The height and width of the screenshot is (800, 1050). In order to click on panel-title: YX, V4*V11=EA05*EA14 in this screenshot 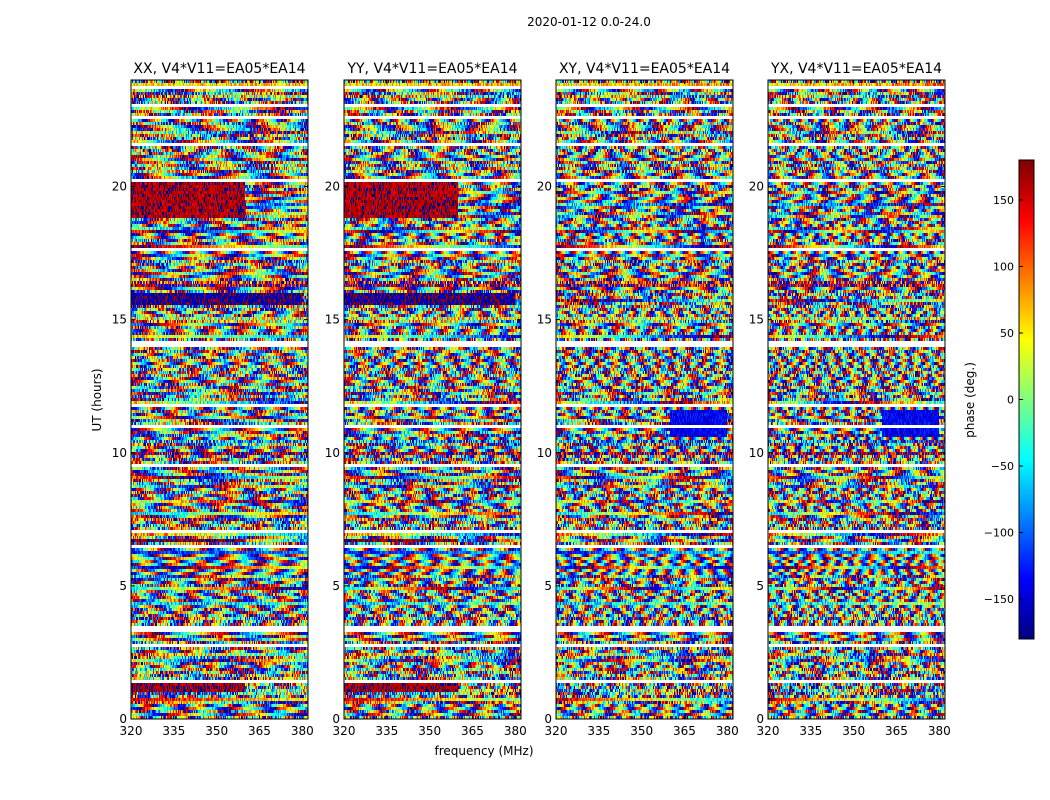, I will do `click(856, 69)`.